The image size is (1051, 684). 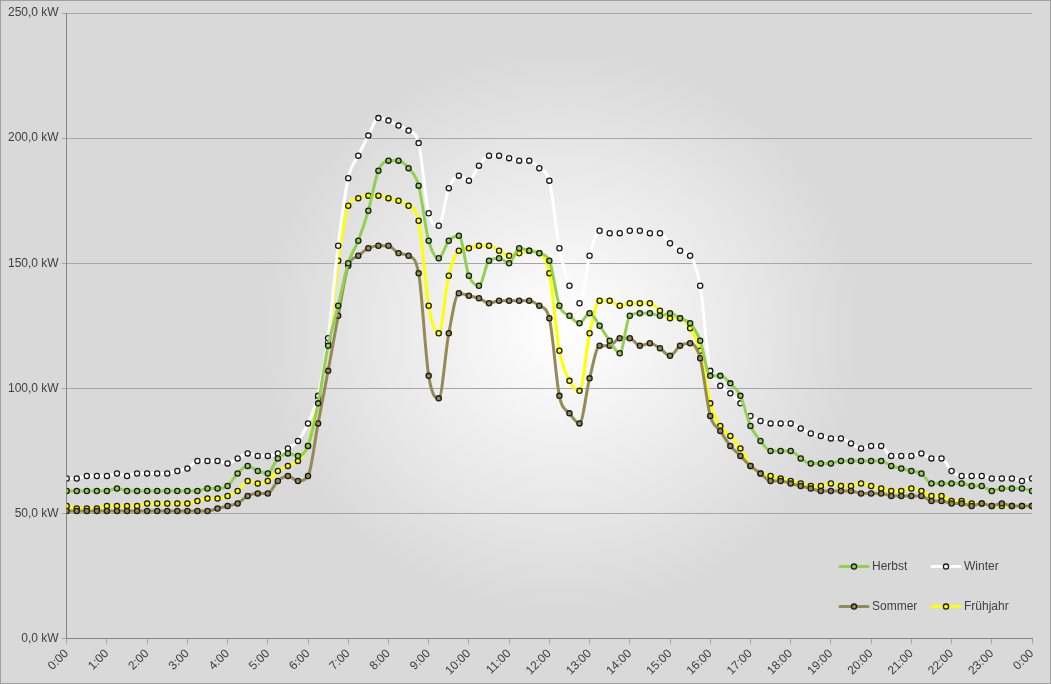 I want to click on x-tick-label: 4:00, so click(x=219, y=659).